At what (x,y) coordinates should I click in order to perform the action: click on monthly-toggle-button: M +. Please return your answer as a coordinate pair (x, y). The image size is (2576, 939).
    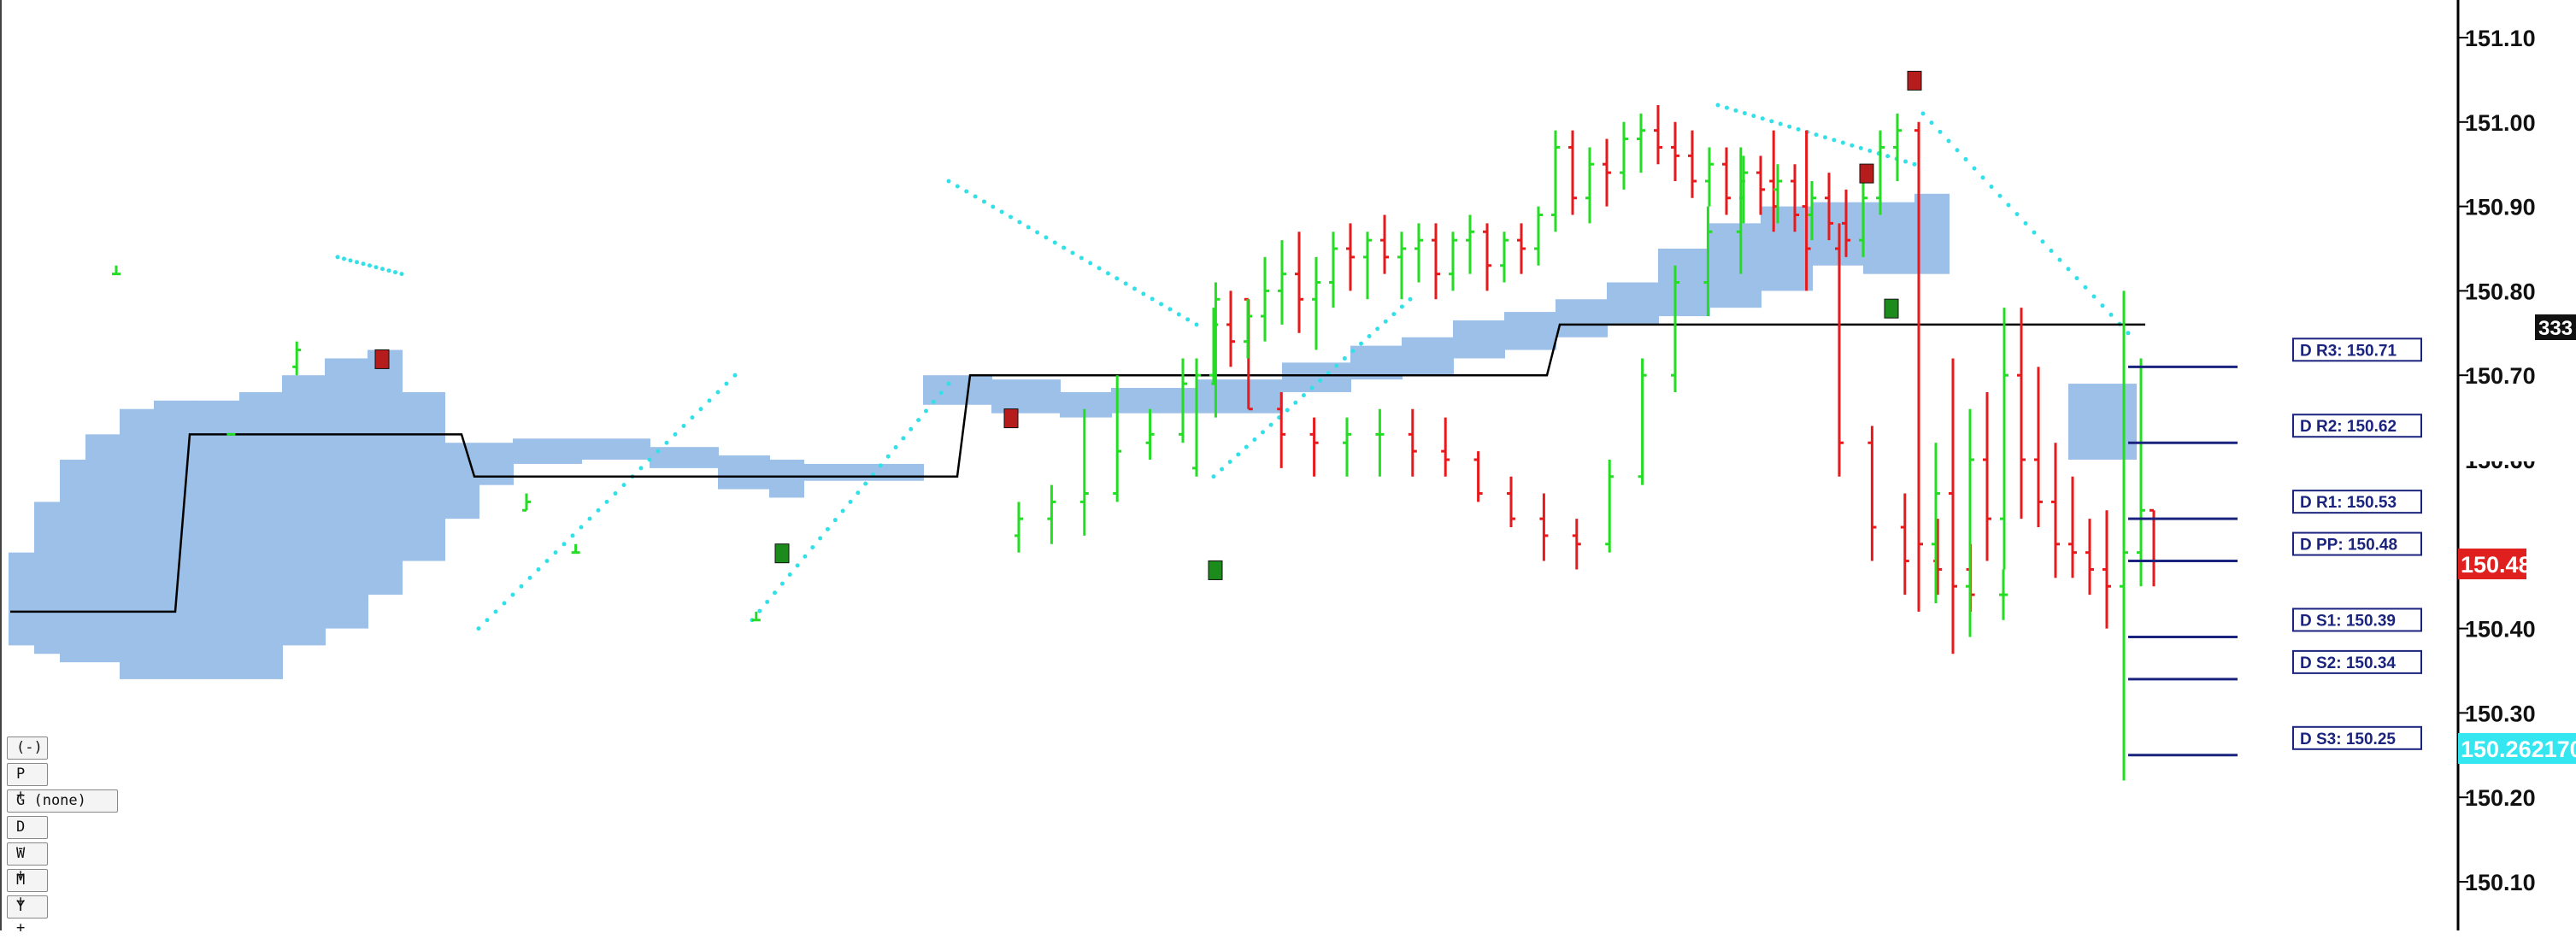
    Looking at the image, I should click on (27, 889).